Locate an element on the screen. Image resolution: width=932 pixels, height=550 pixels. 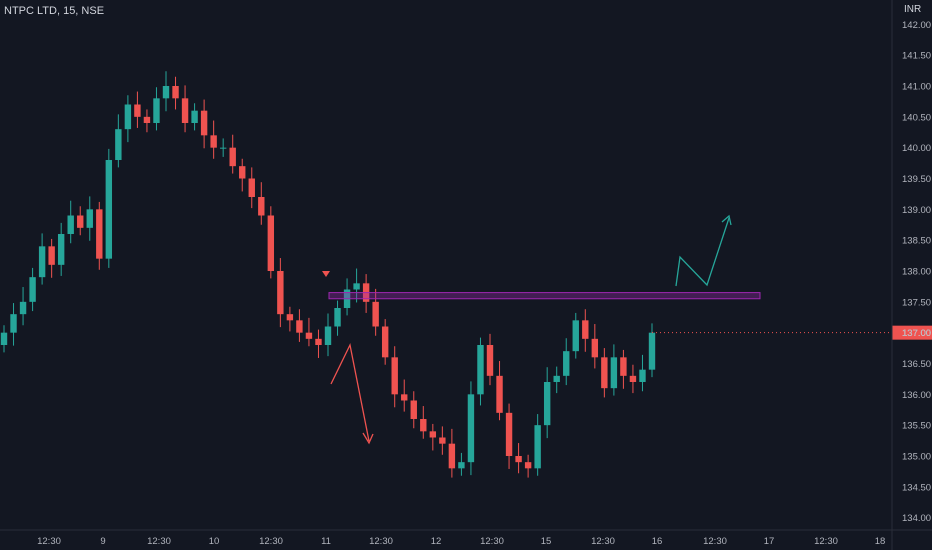
price-tick-label: 135.00 is located at coordinates (916, 457).